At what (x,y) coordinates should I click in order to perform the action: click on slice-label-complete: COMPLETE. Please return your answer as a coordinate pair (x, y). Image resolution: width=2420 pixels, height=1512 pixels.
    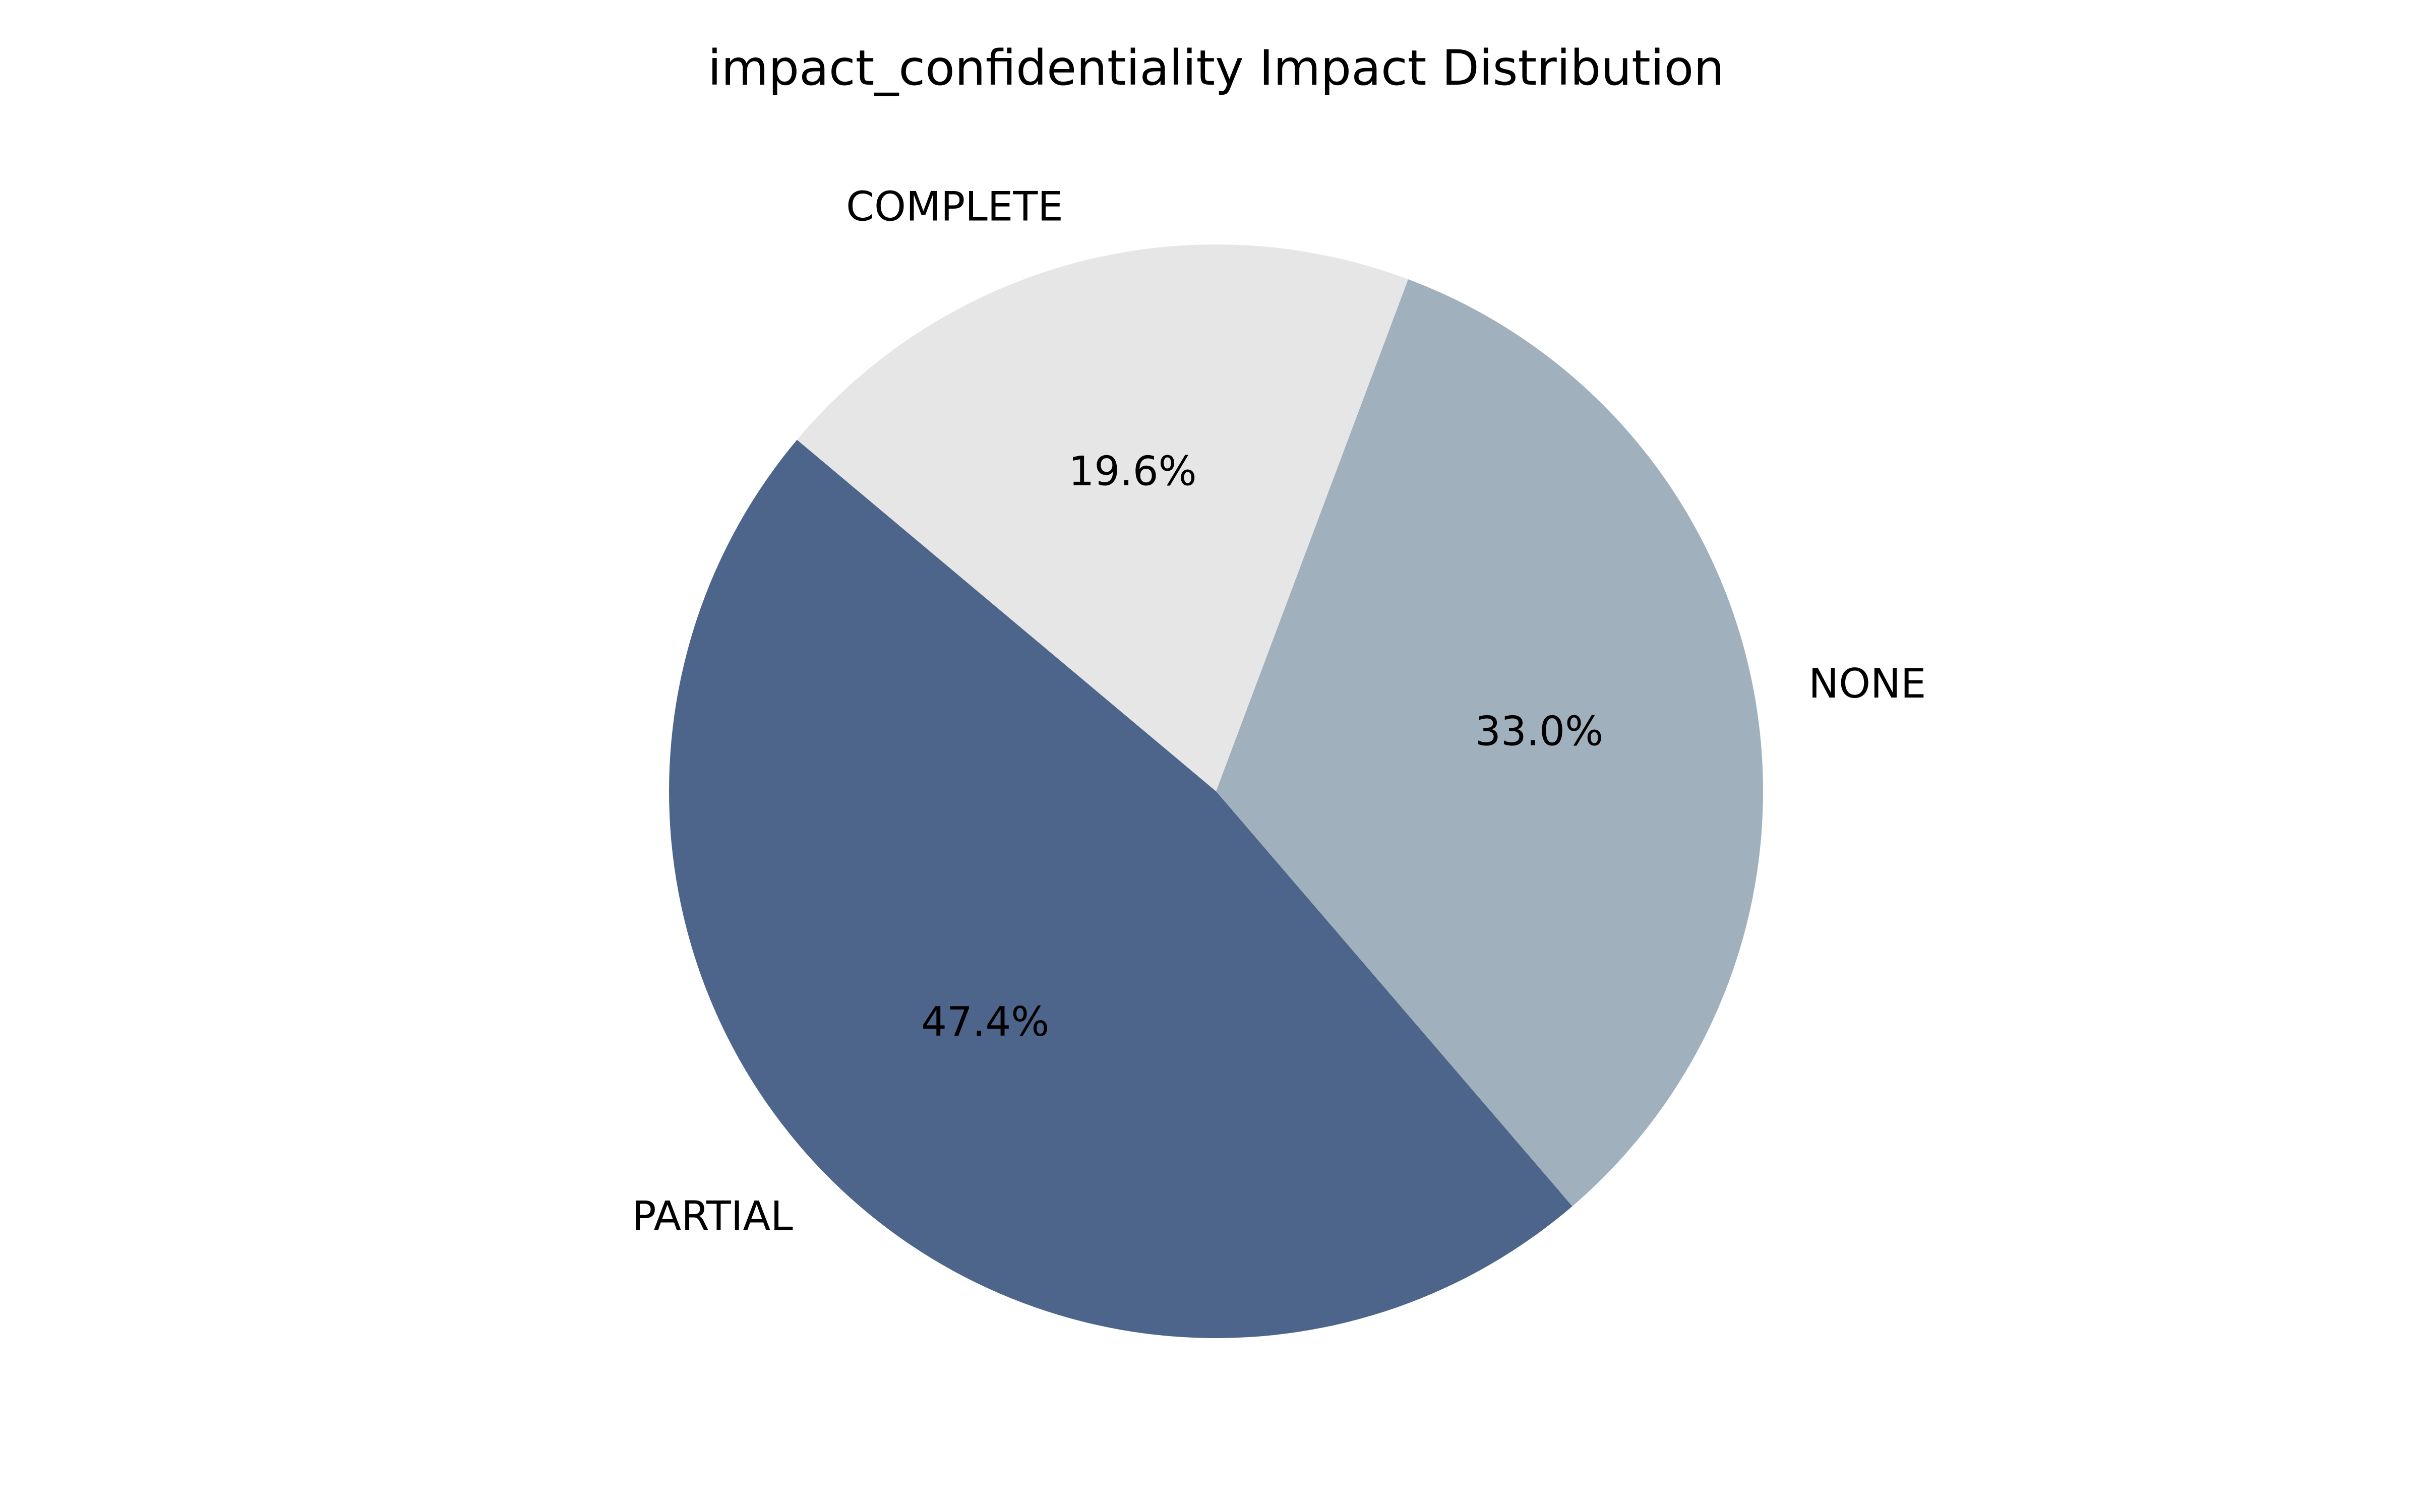
    Looking at the image, I should click on (954, 206).